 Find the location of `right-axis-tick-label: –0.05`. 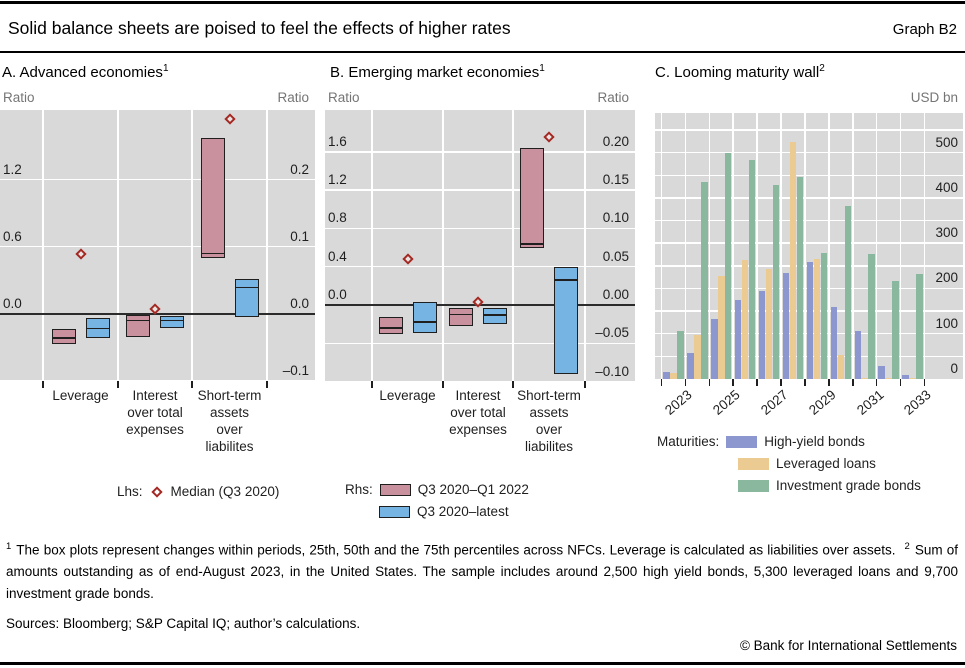

right-axis-tick-label: –0.05 is located at coordinates (612, 333).